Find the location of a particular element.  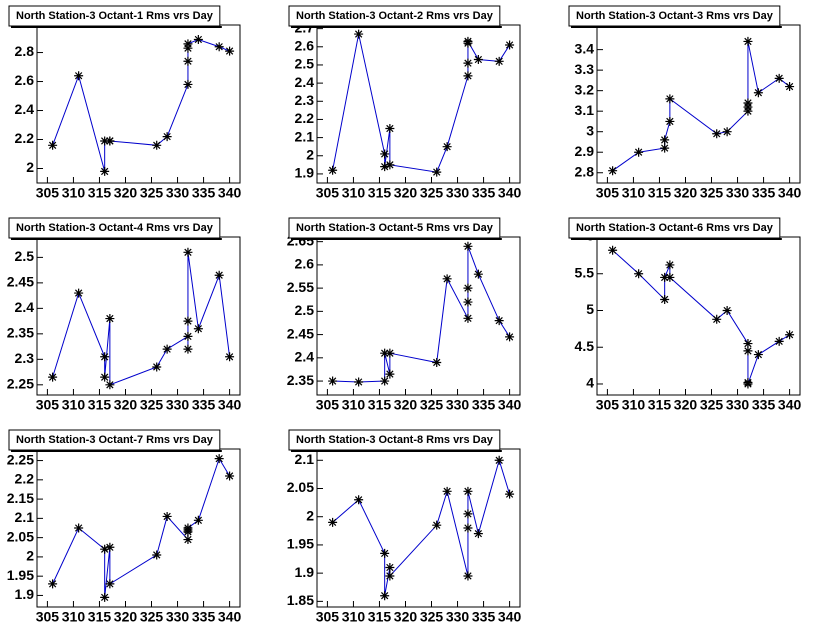

y-tick-label: 2.2 is located at coordinates (25, 138).